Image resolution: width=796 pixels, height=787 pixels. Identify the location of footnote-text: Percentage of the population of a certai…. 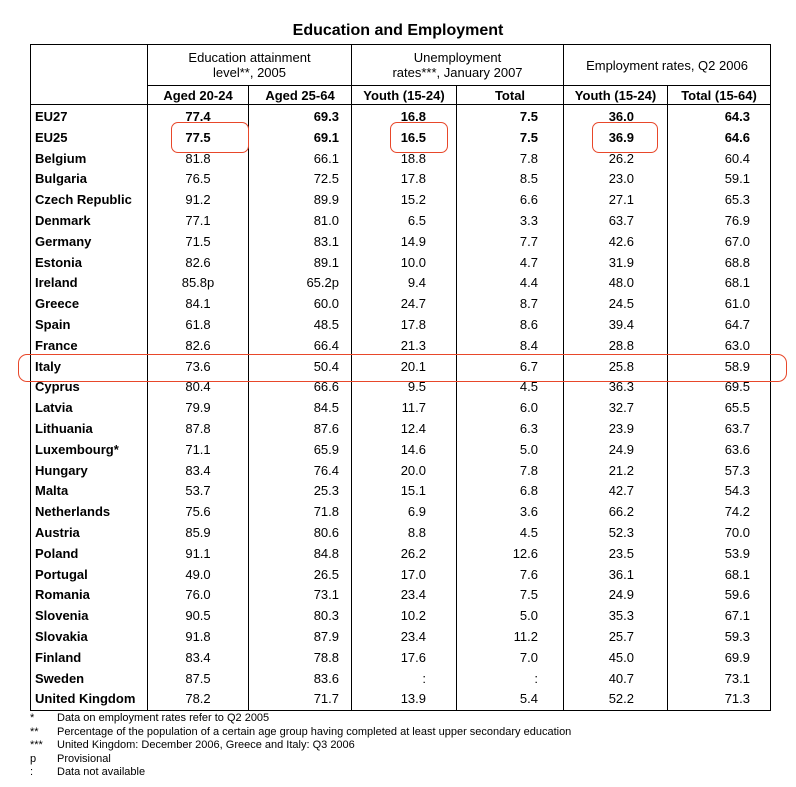
(314, 731).